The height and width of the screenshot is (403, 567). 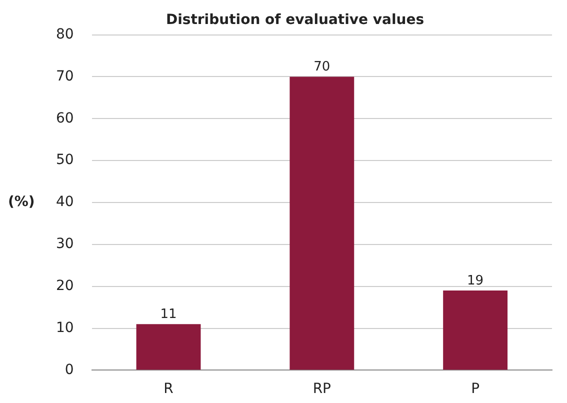 What do you see at coordinates (65, 160) in the screenshot?
I see `y-tick-label: 50` at bounding box center [65, 160].